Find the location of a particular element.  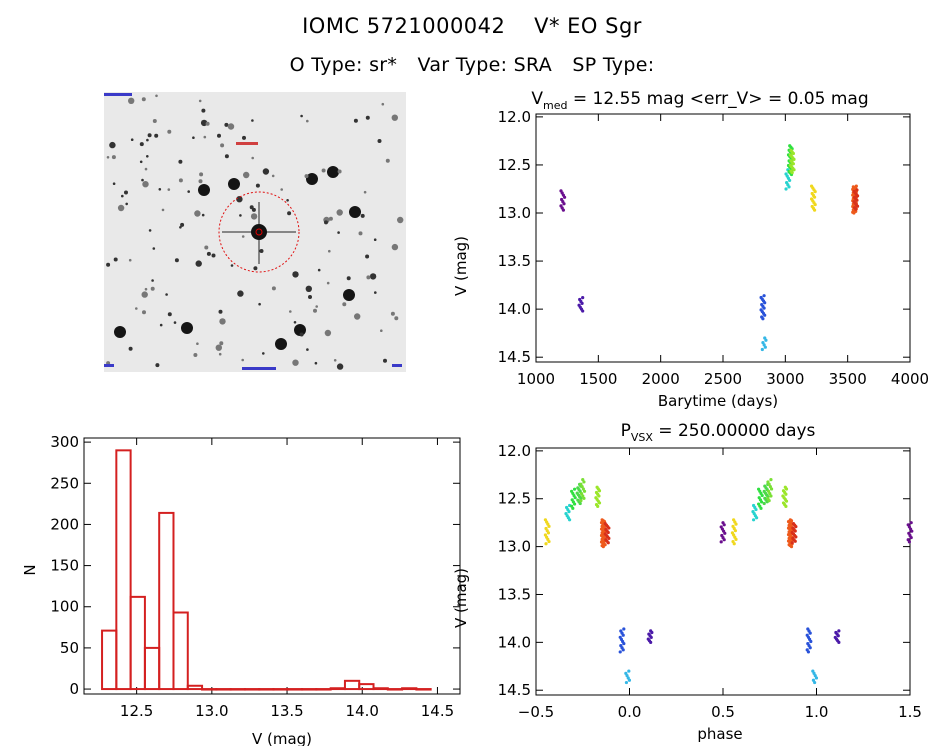

light-curve-ytick-label: 14.0 is located at coordinates (514, 309).